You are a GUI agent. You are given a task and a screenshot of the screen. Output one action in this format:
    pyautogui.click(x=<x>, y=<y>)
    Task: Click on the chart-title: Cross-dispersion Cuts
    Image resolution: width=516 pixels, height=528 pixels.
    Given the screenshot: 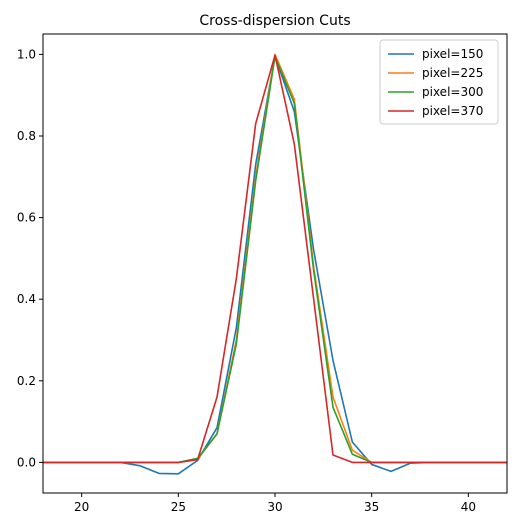 What is the action you would take?
    pyautogui.click(x=274, y=21)
    